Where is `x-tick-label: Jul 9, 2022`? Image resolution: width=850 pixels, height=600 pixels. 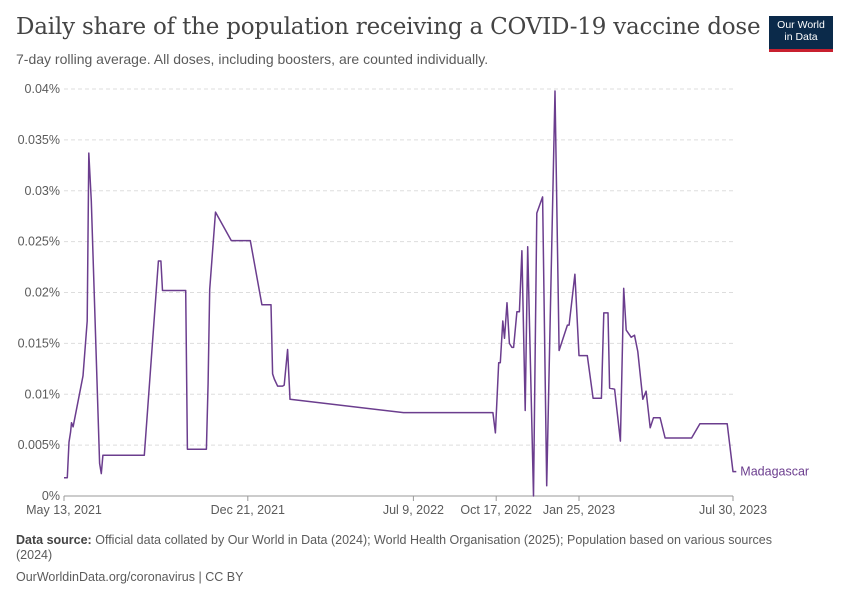
x-tick-label: Jul 9, 2022 is located at coordinates (413, 510).